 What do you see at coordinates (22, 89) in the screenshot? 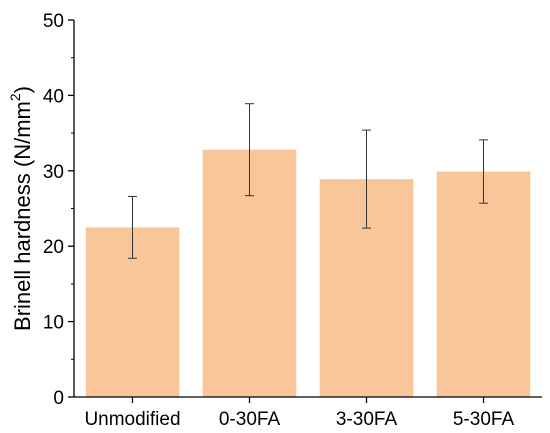
I see `y-axis-title-close: )` at bounding box center [22, 89].